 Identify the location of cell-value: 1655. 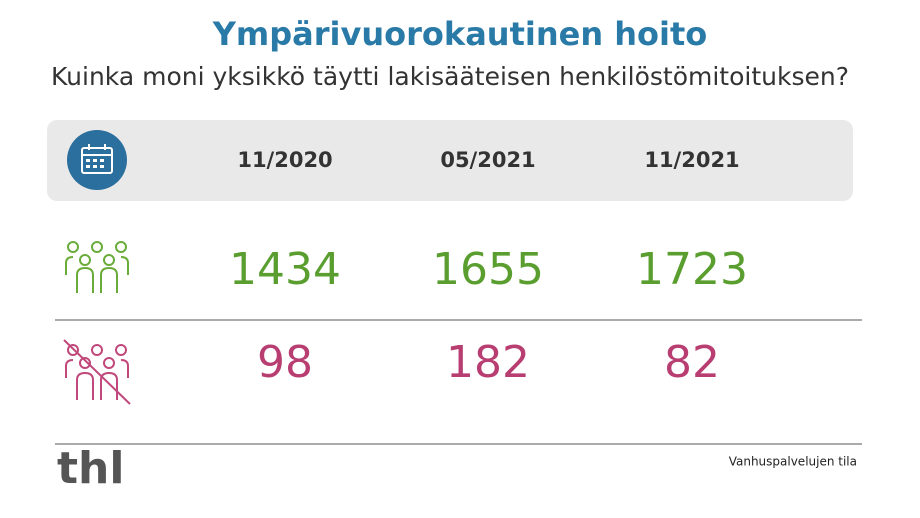
(488, 269).